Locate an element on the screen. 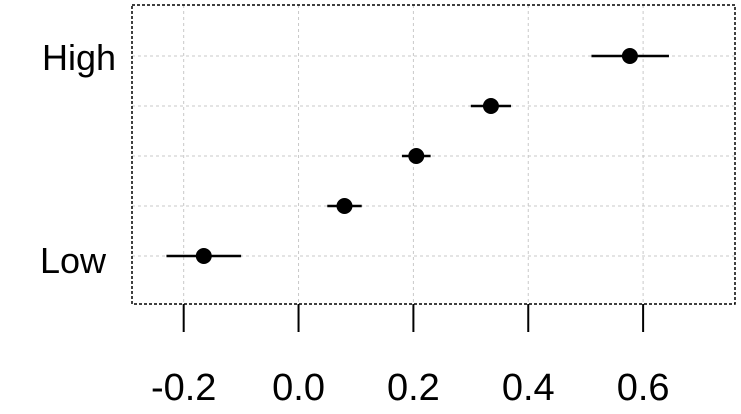  x-tick-label: 0.2 is located at coordinates (413, 388).